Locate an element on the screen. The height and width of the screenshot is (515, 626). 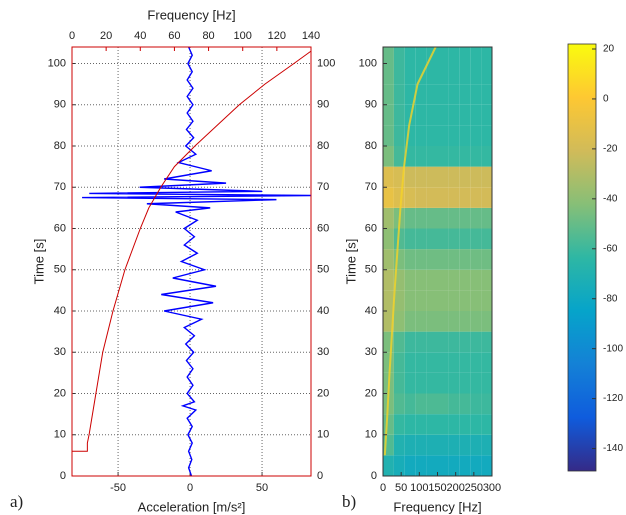
x2ticks-label: 120 is located at coordinates (277, 36).